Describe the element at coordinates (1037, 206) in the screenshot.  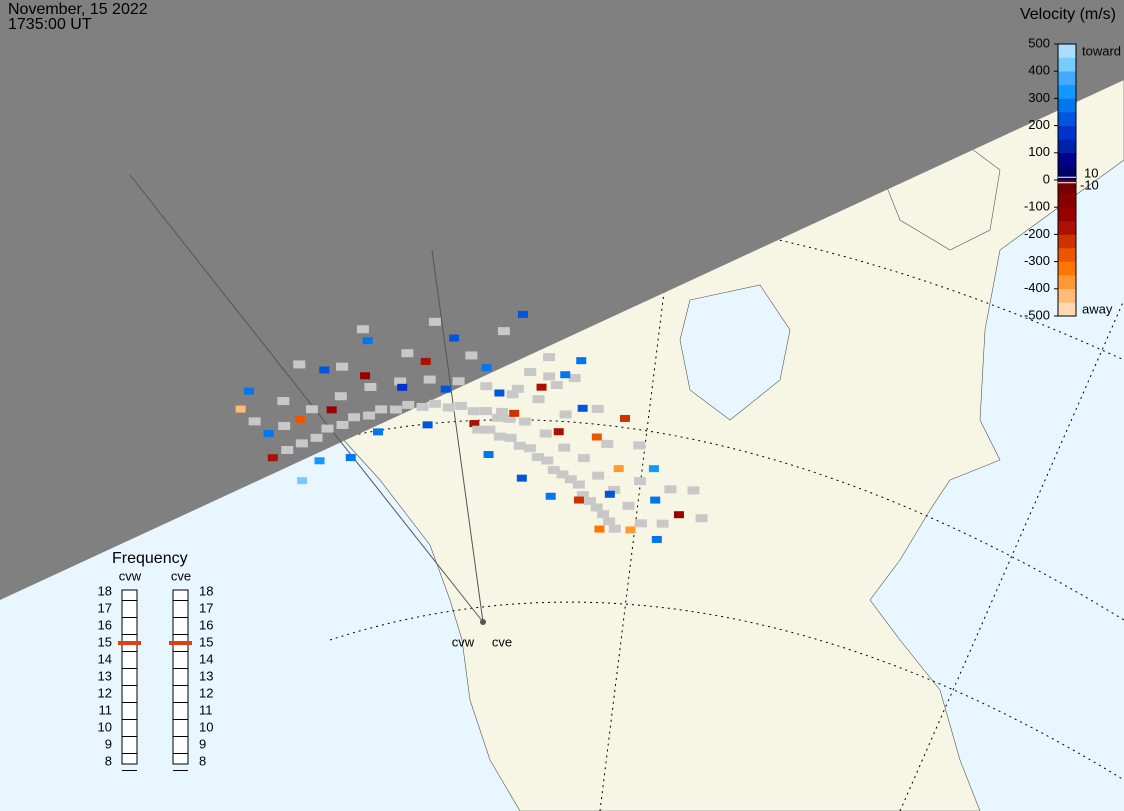
I see `colorbar-tick-label: -100` at that location.